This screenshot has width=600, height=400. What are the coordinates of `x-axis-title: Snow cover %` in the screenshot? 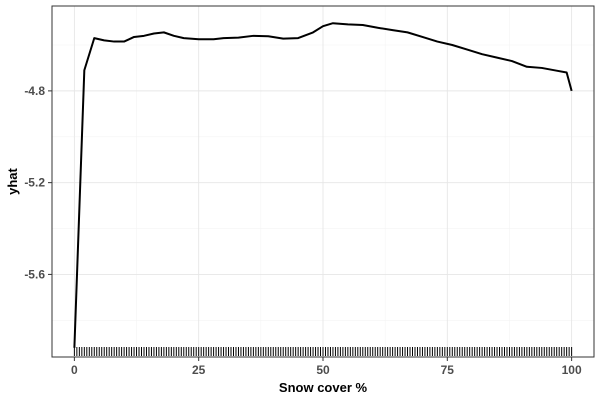 It's located at (323, 387).